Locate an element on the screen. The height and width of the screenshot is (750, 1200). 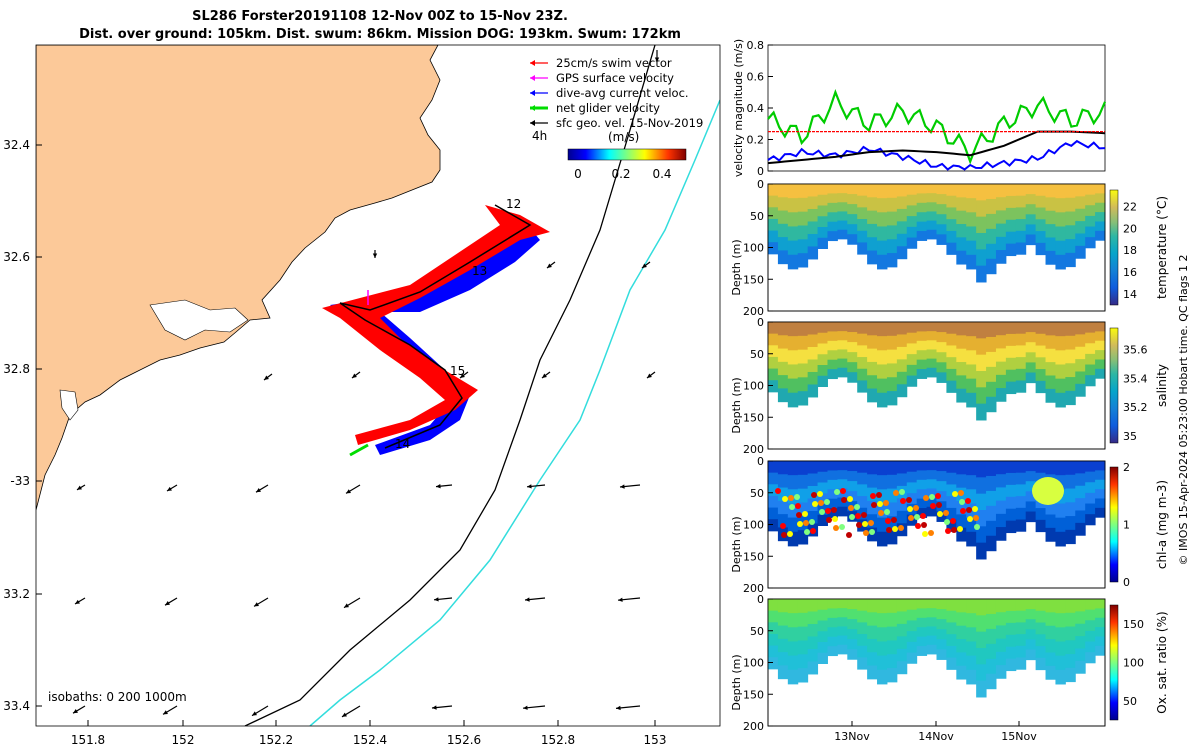
depth-tick-label: 150 is located at coordinates (753, 694).